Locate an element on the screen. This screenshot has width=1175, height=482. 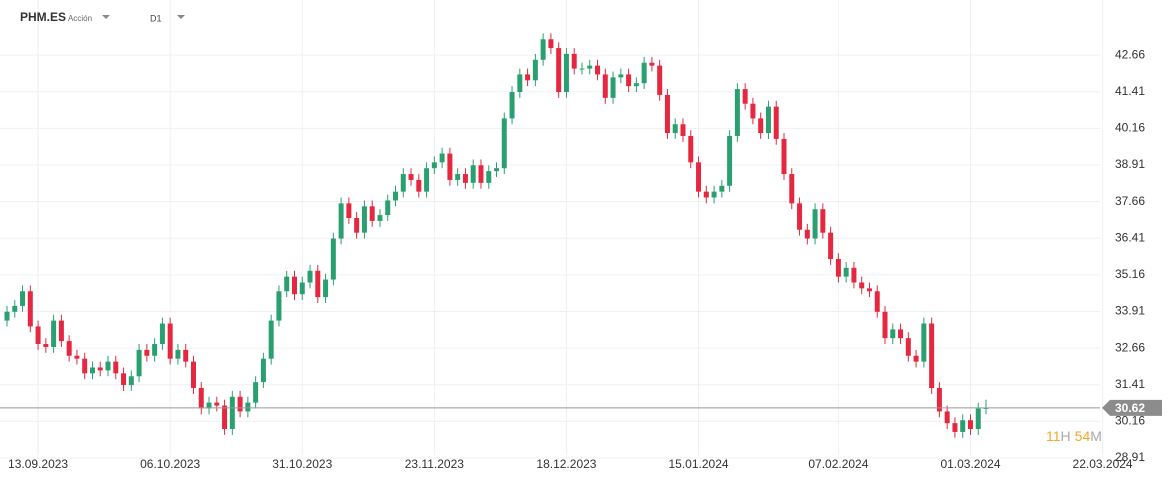
last-price-label: 30.62 is located at coordinates (1130, 408).